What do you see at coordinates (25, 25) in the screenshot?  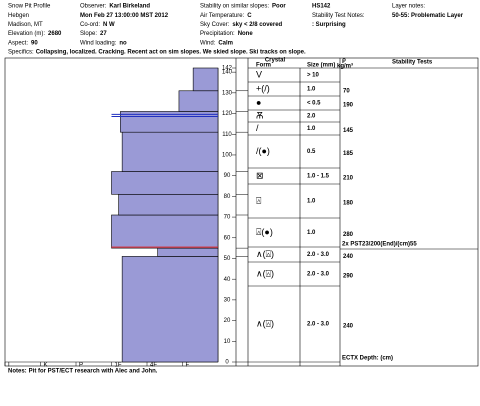 I see `header-text: Madison, MT` at bounding box center [25, 25].